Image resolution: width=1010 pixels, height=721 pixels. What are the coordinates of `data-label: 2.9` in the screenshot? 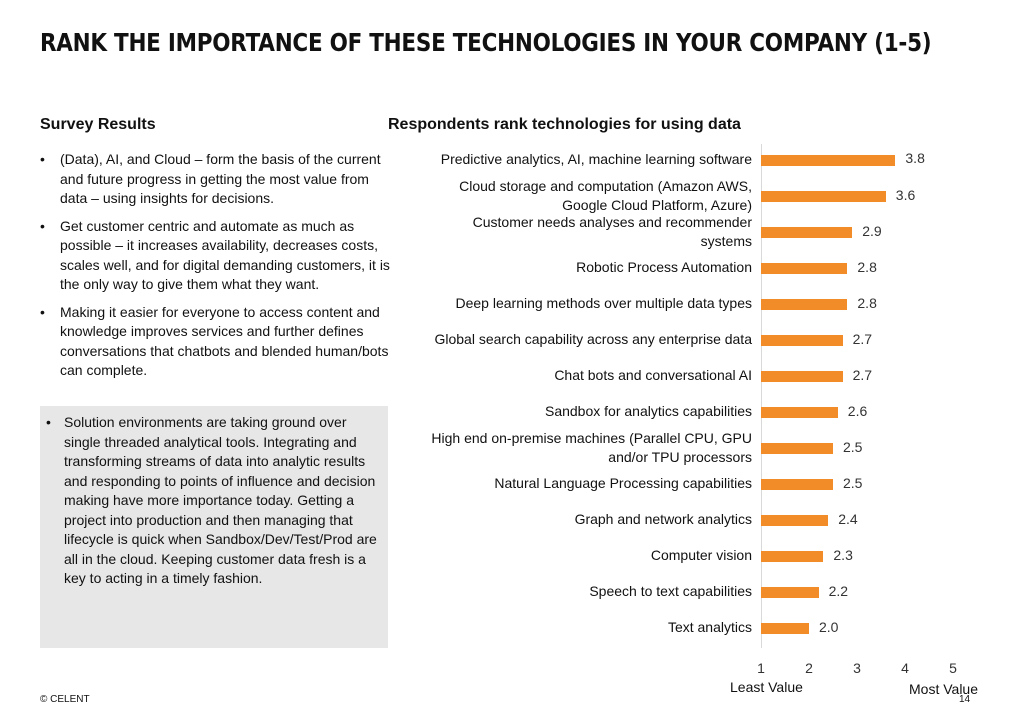 It's located at (872, 231).